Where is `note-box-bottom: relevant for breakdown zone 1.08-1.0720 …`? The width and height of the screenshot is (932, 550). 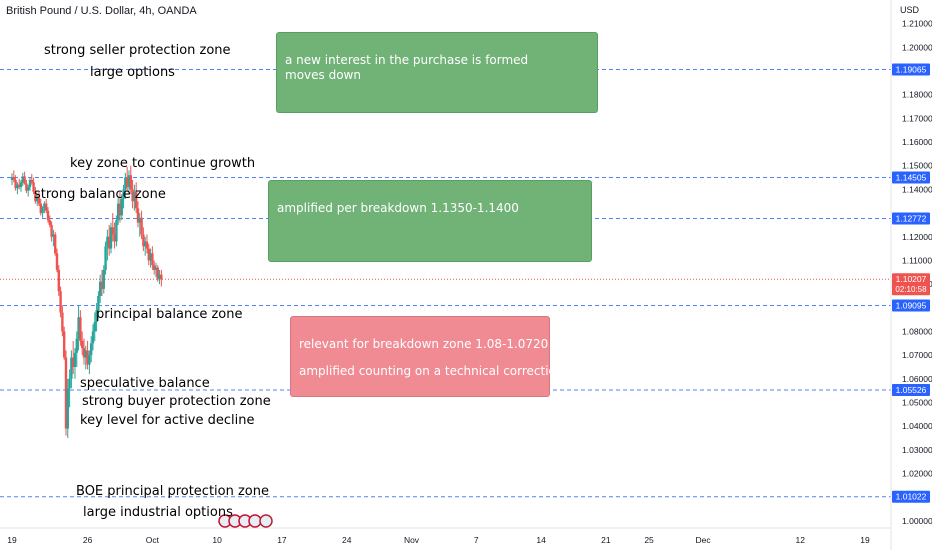 note-box-bottom: relevant for breakdown zone 1.08-1.0720 … is located at coordinates (427, 356).